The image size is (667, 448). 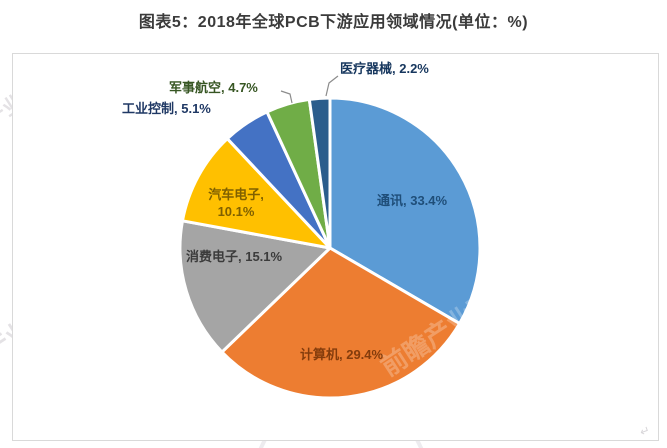 What do you see at coordinates (412, 200) in the screenshot?
I see `label-communications: 通讯, 33.4%` at bounding box center [412, 200].